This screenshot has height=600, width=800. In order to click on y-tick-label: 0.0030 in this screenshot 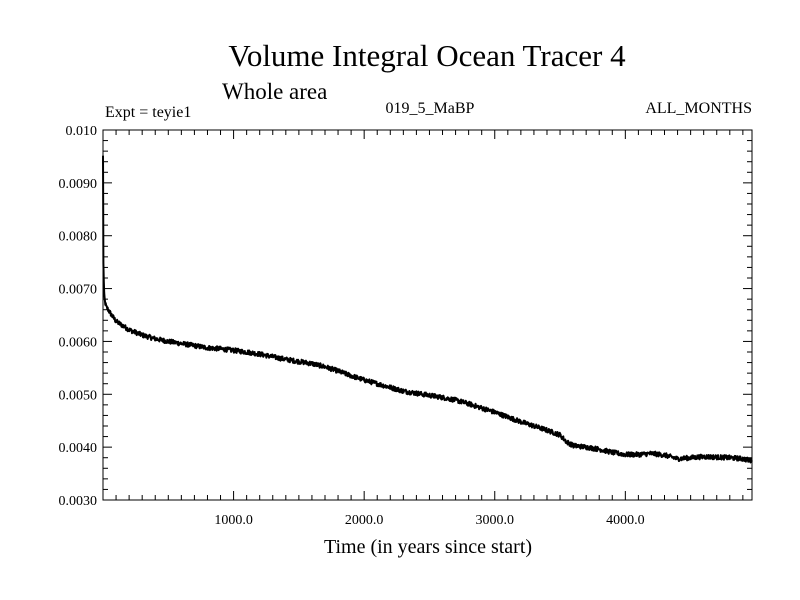, I will do `click(78, 501)`.